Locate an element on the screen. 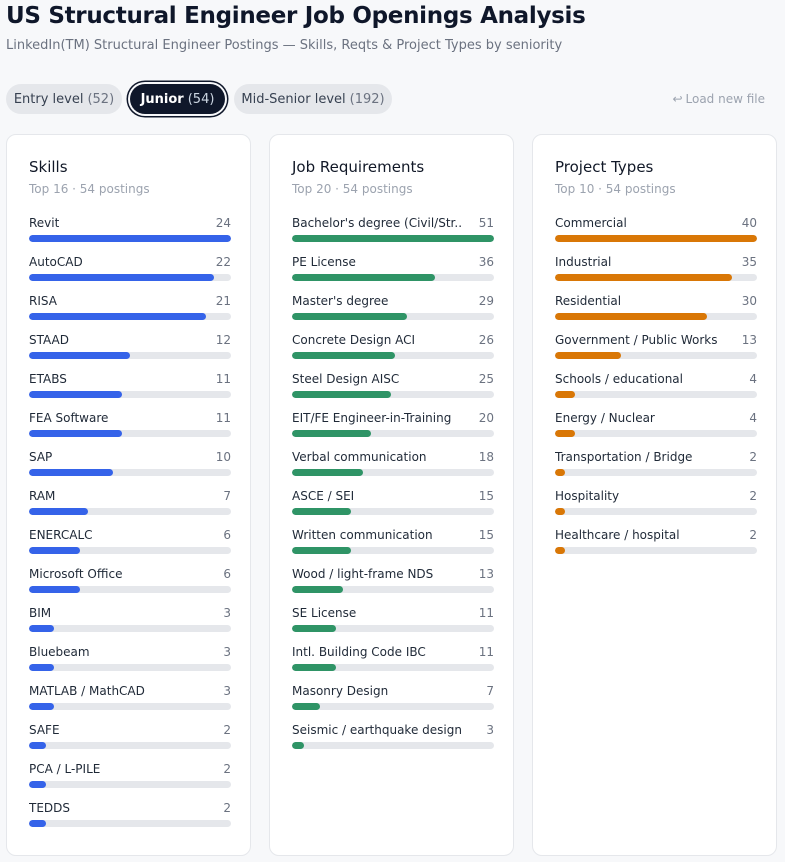 The width and height of the screenshot is (785, 862). bar-row: Transportation / Bridge 2 is located at coordinates (656, 468).